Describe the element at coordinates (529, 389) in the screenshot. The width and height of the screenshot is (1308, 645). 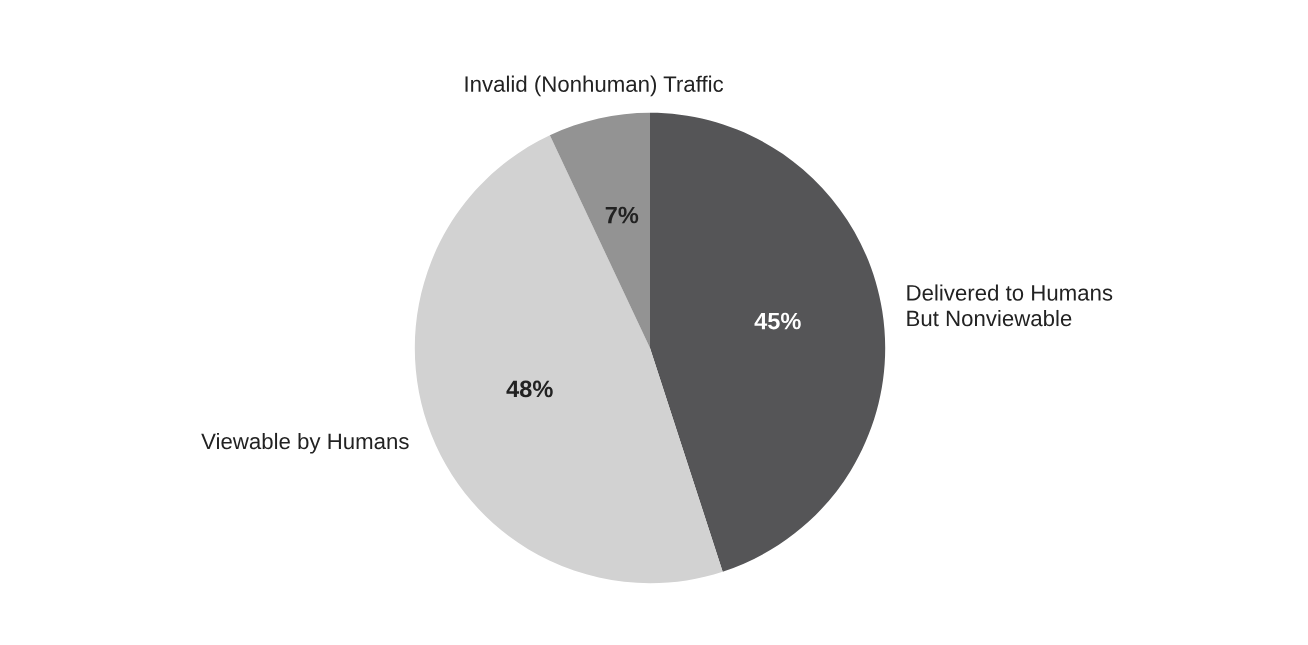
I see `data-label: 48%` at that location.